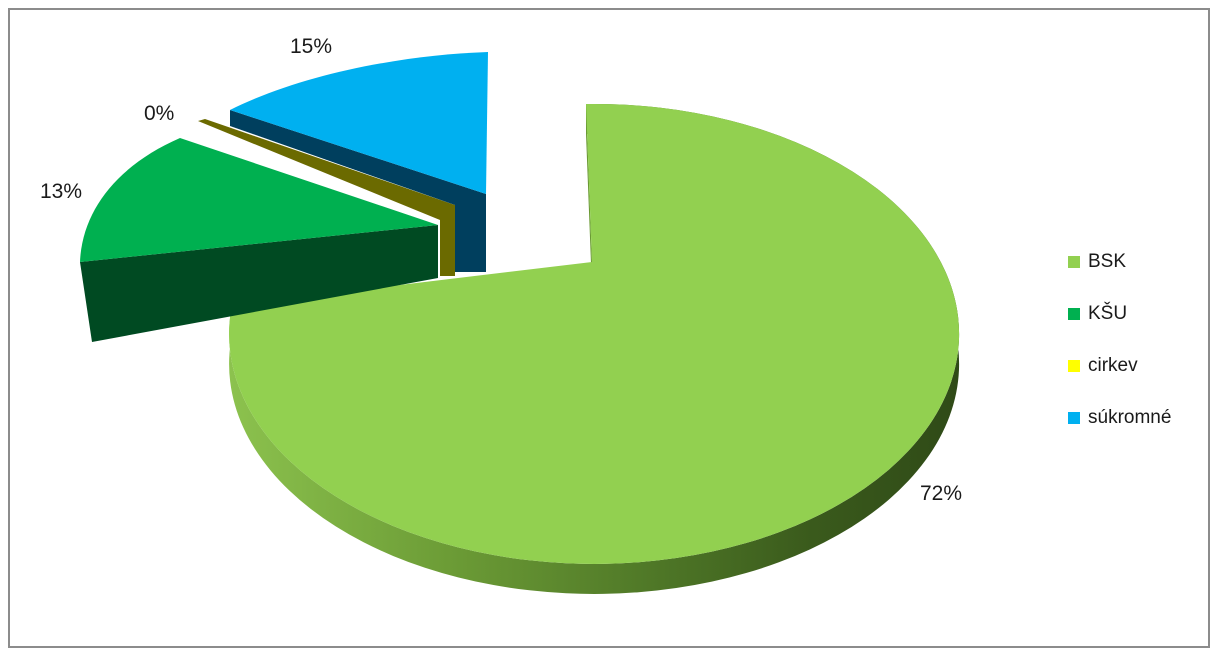 This screenshot has height=648, width=1214. What do you see at coordinates (359, 123) in the screenshot?
I see `slice-sukromne-top` at bounding box center [359, 123].